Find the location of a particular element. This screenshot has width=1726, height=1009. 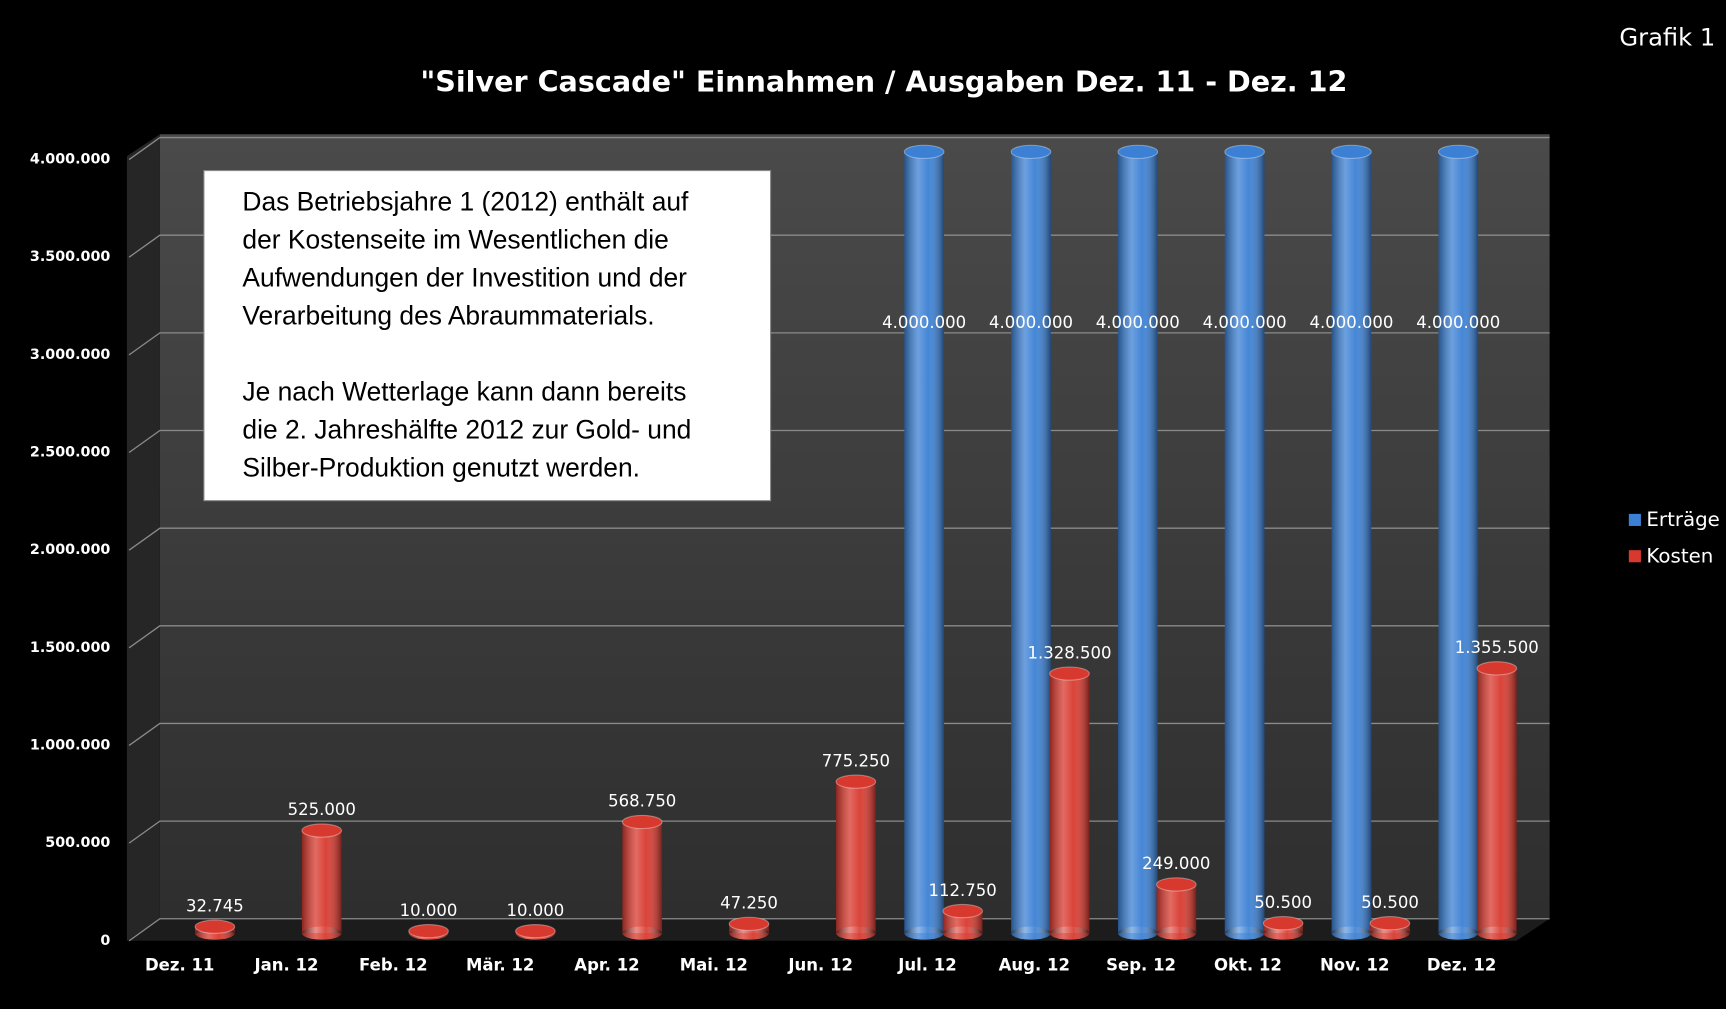

x-tick-label: Feb. 12 is located at coordinates (393, 965).